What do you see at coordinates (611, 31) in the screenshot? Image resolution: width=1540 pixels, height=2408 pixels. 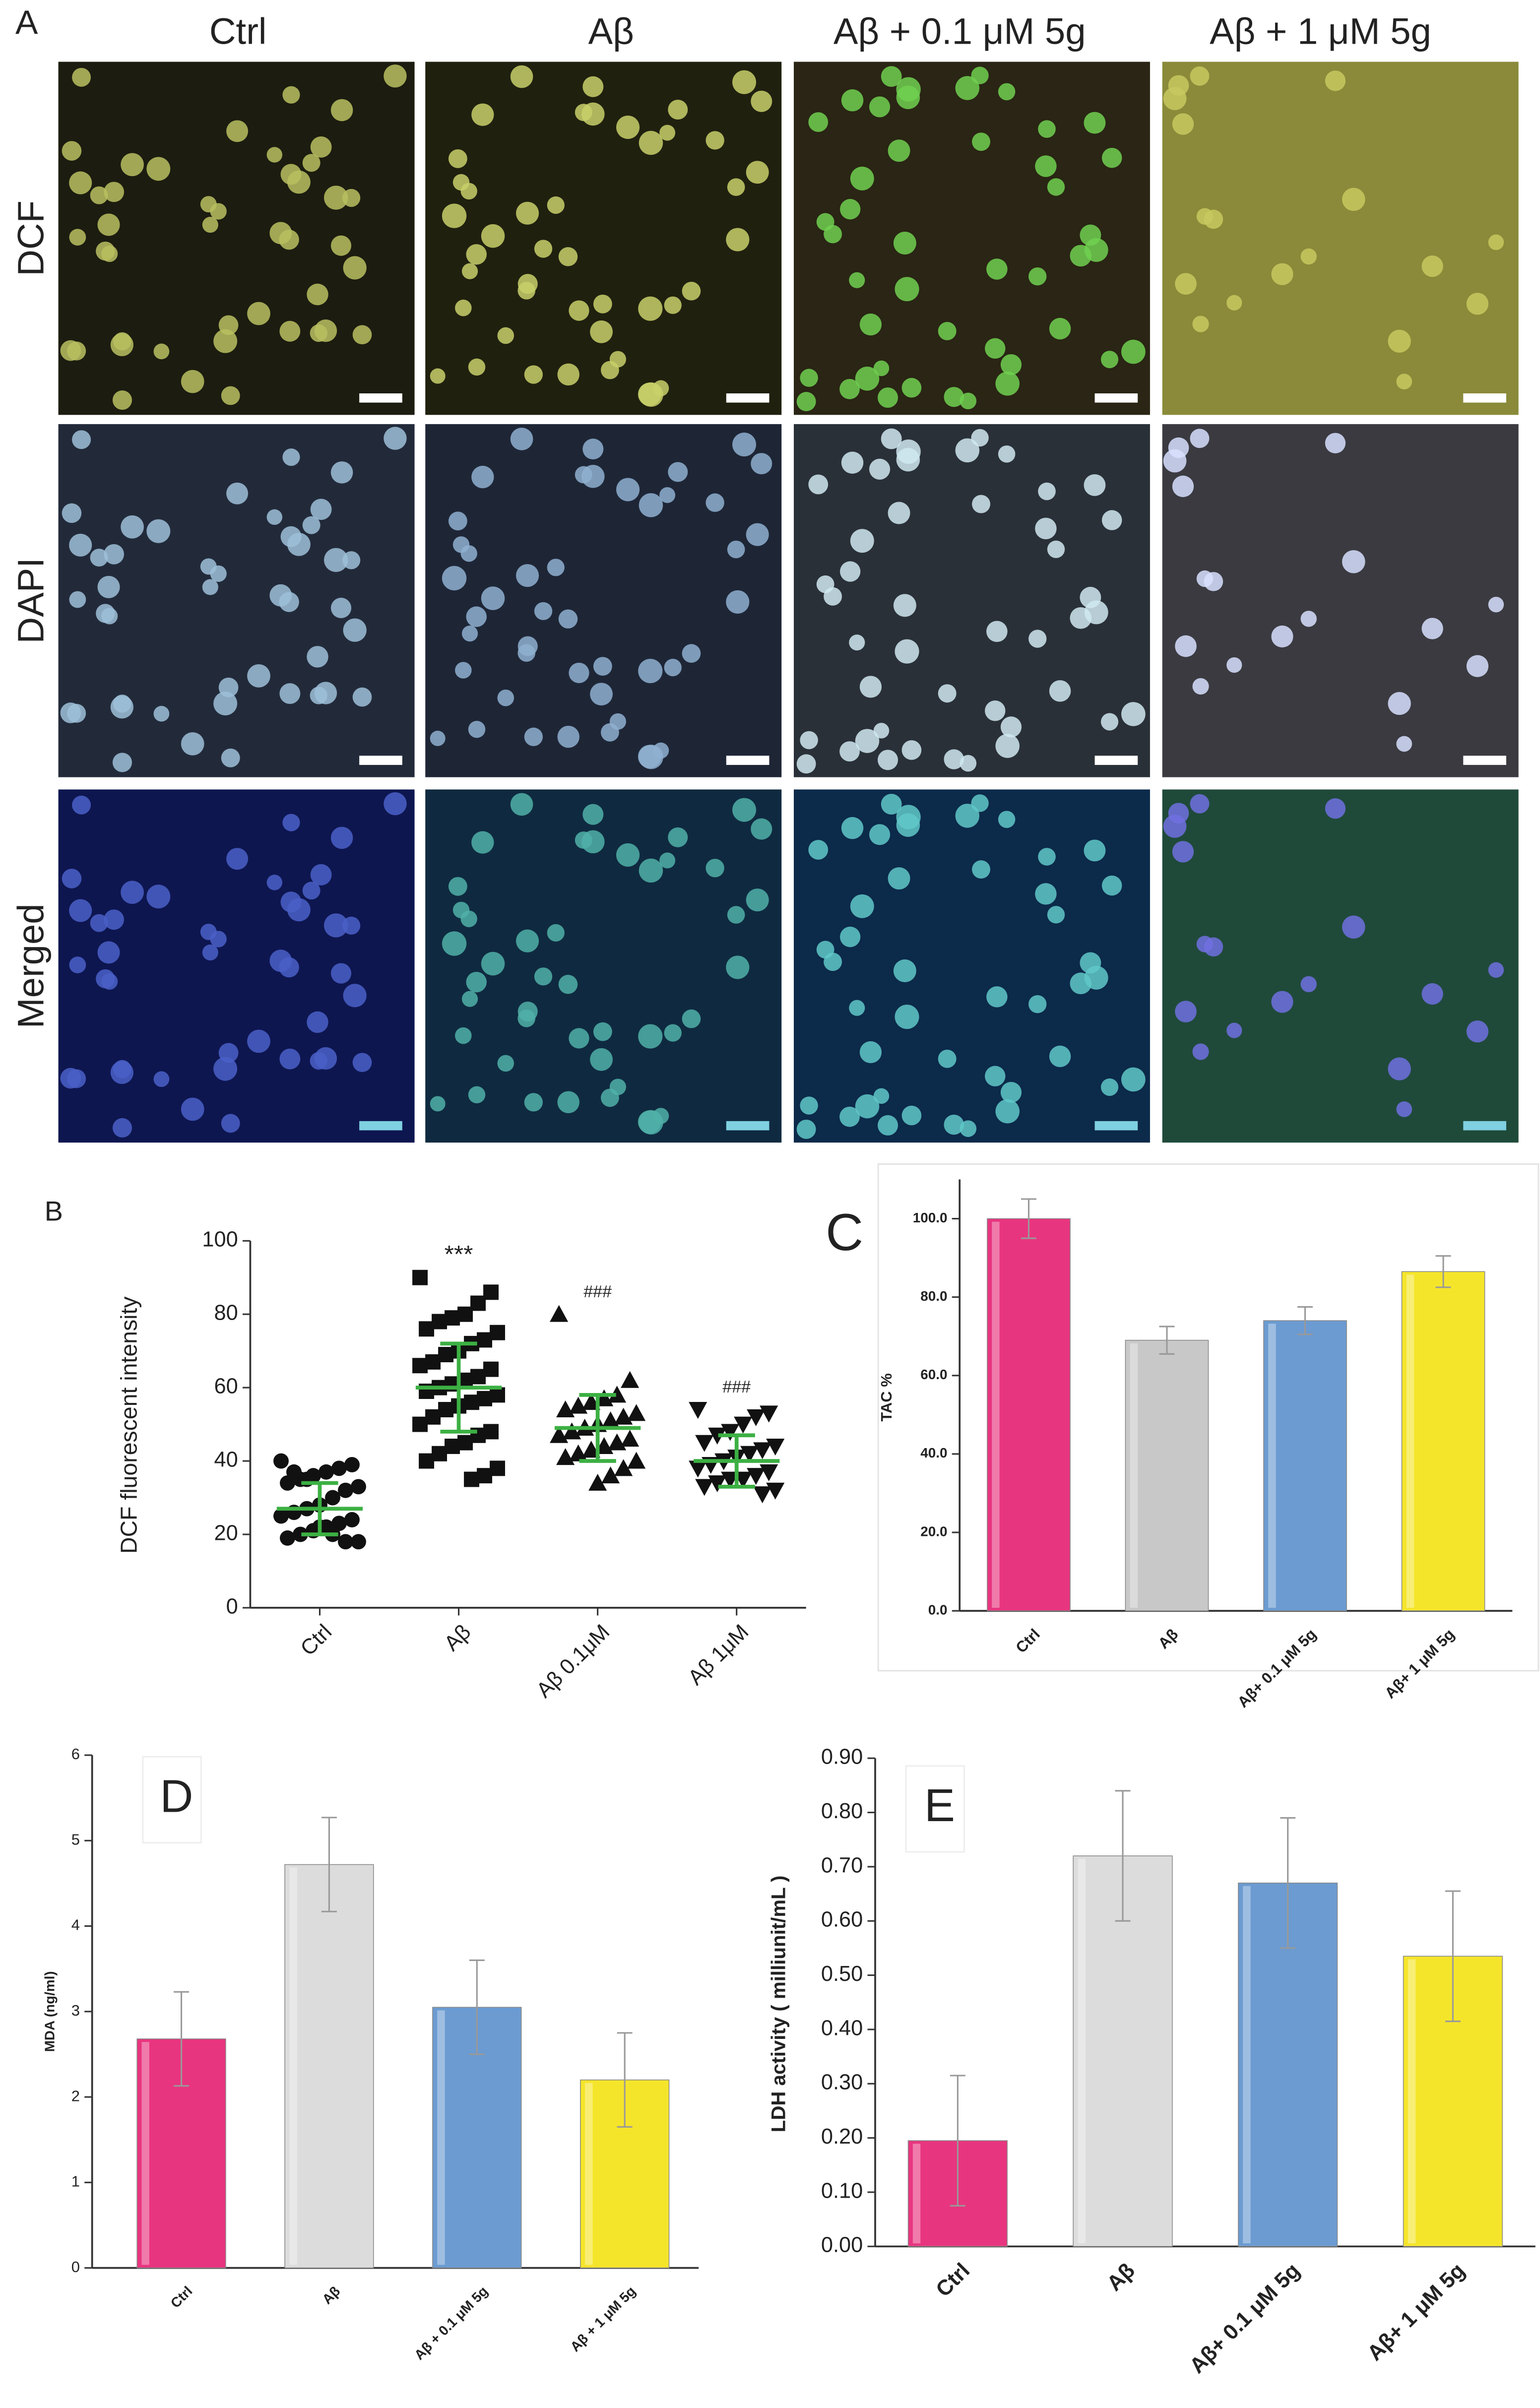 I see `column-header: Aβ` at bounding box center [611, 31].